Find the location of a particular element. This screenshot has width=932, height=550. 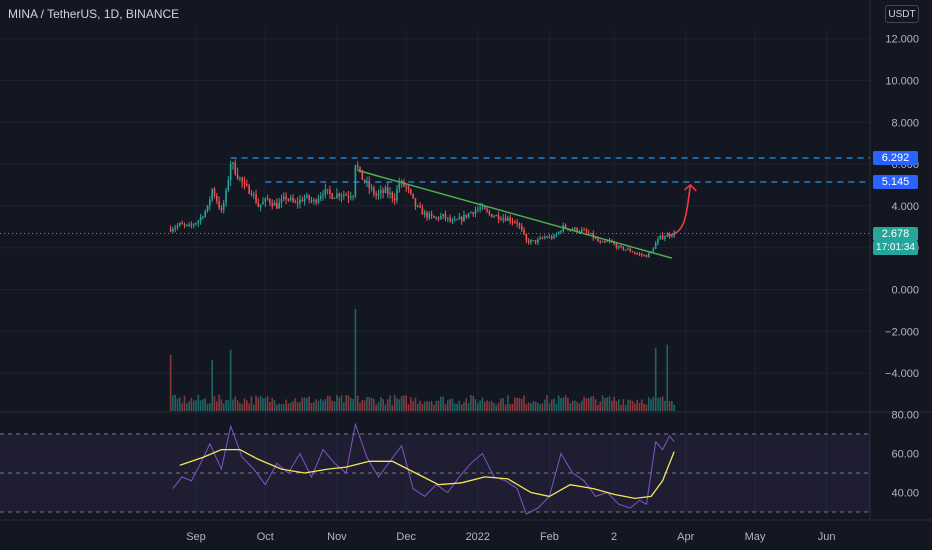

descending-trendline is located at coordinates (515, 214).